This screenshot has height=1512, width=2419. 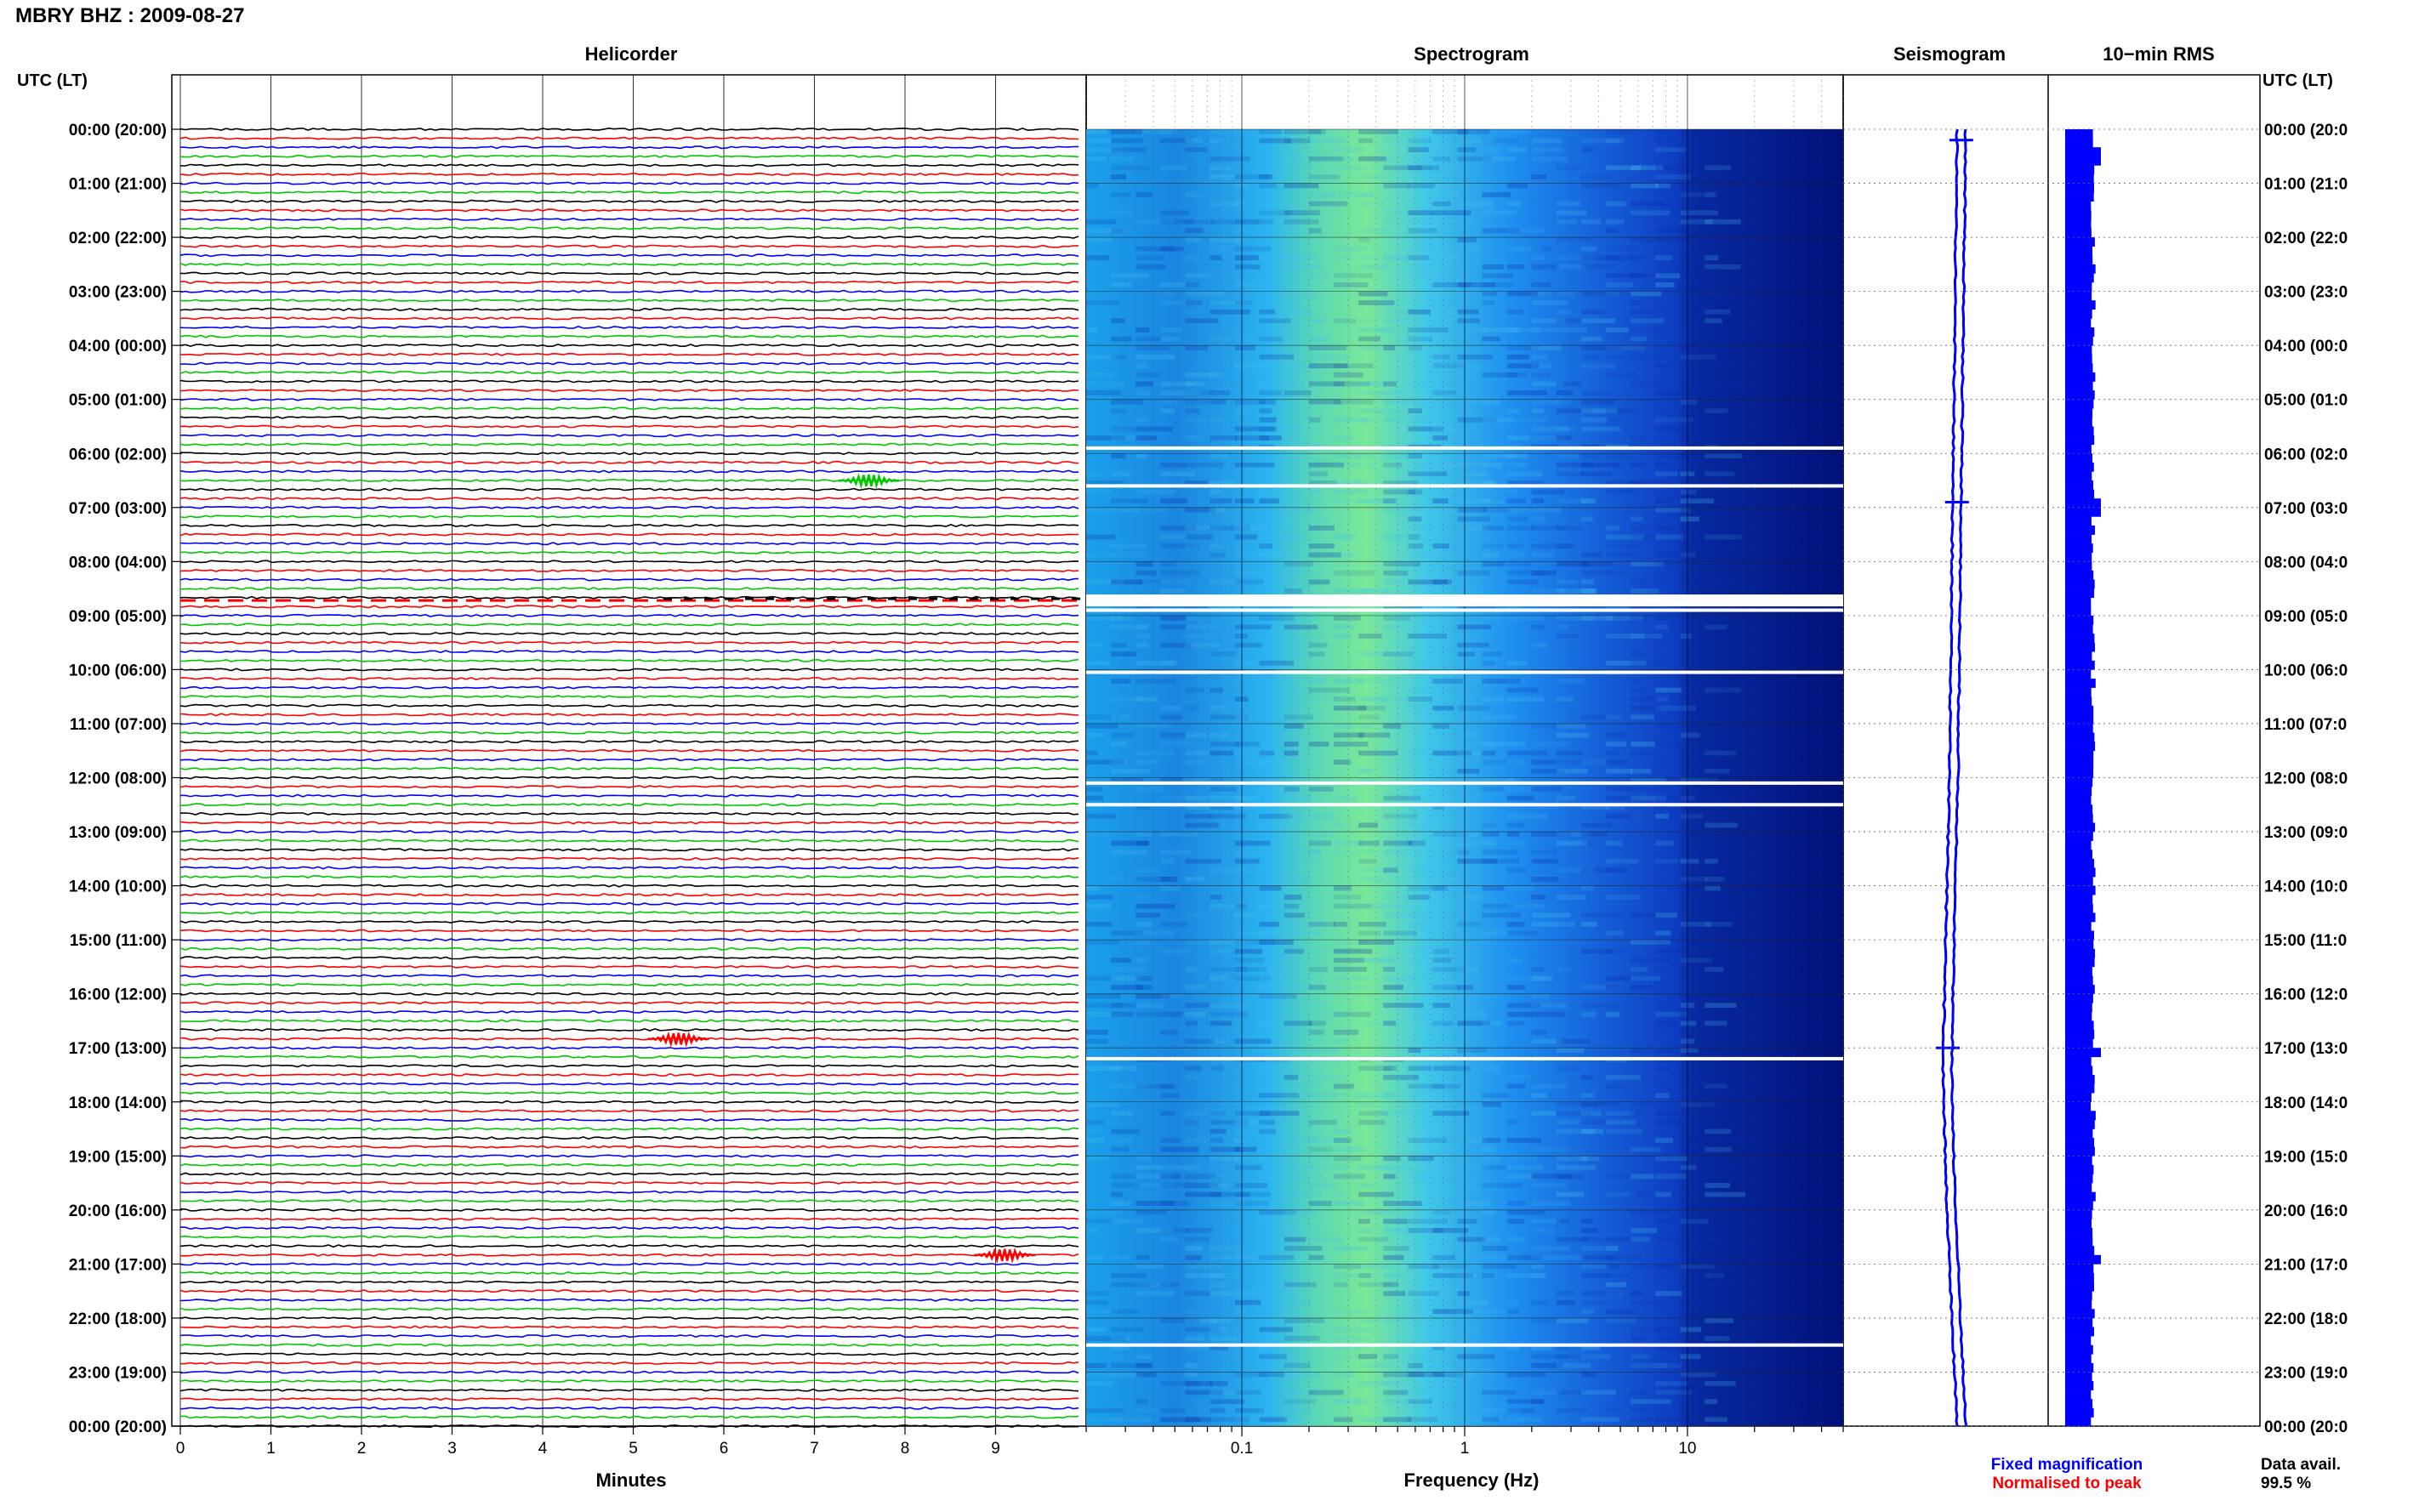 What do you see at coordinates (2306, 1265) in the screenshot?
I see `right-time-tick: 21:00 (17:0` at bounding box center [2306, 1265].